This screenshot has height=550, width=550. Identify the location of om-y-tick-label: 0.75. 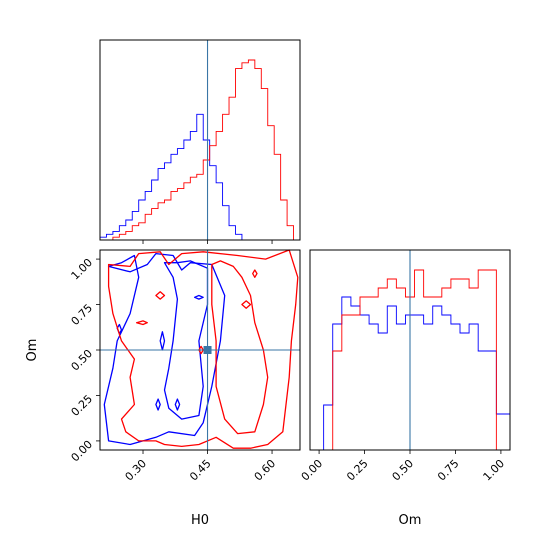
(82, 314).